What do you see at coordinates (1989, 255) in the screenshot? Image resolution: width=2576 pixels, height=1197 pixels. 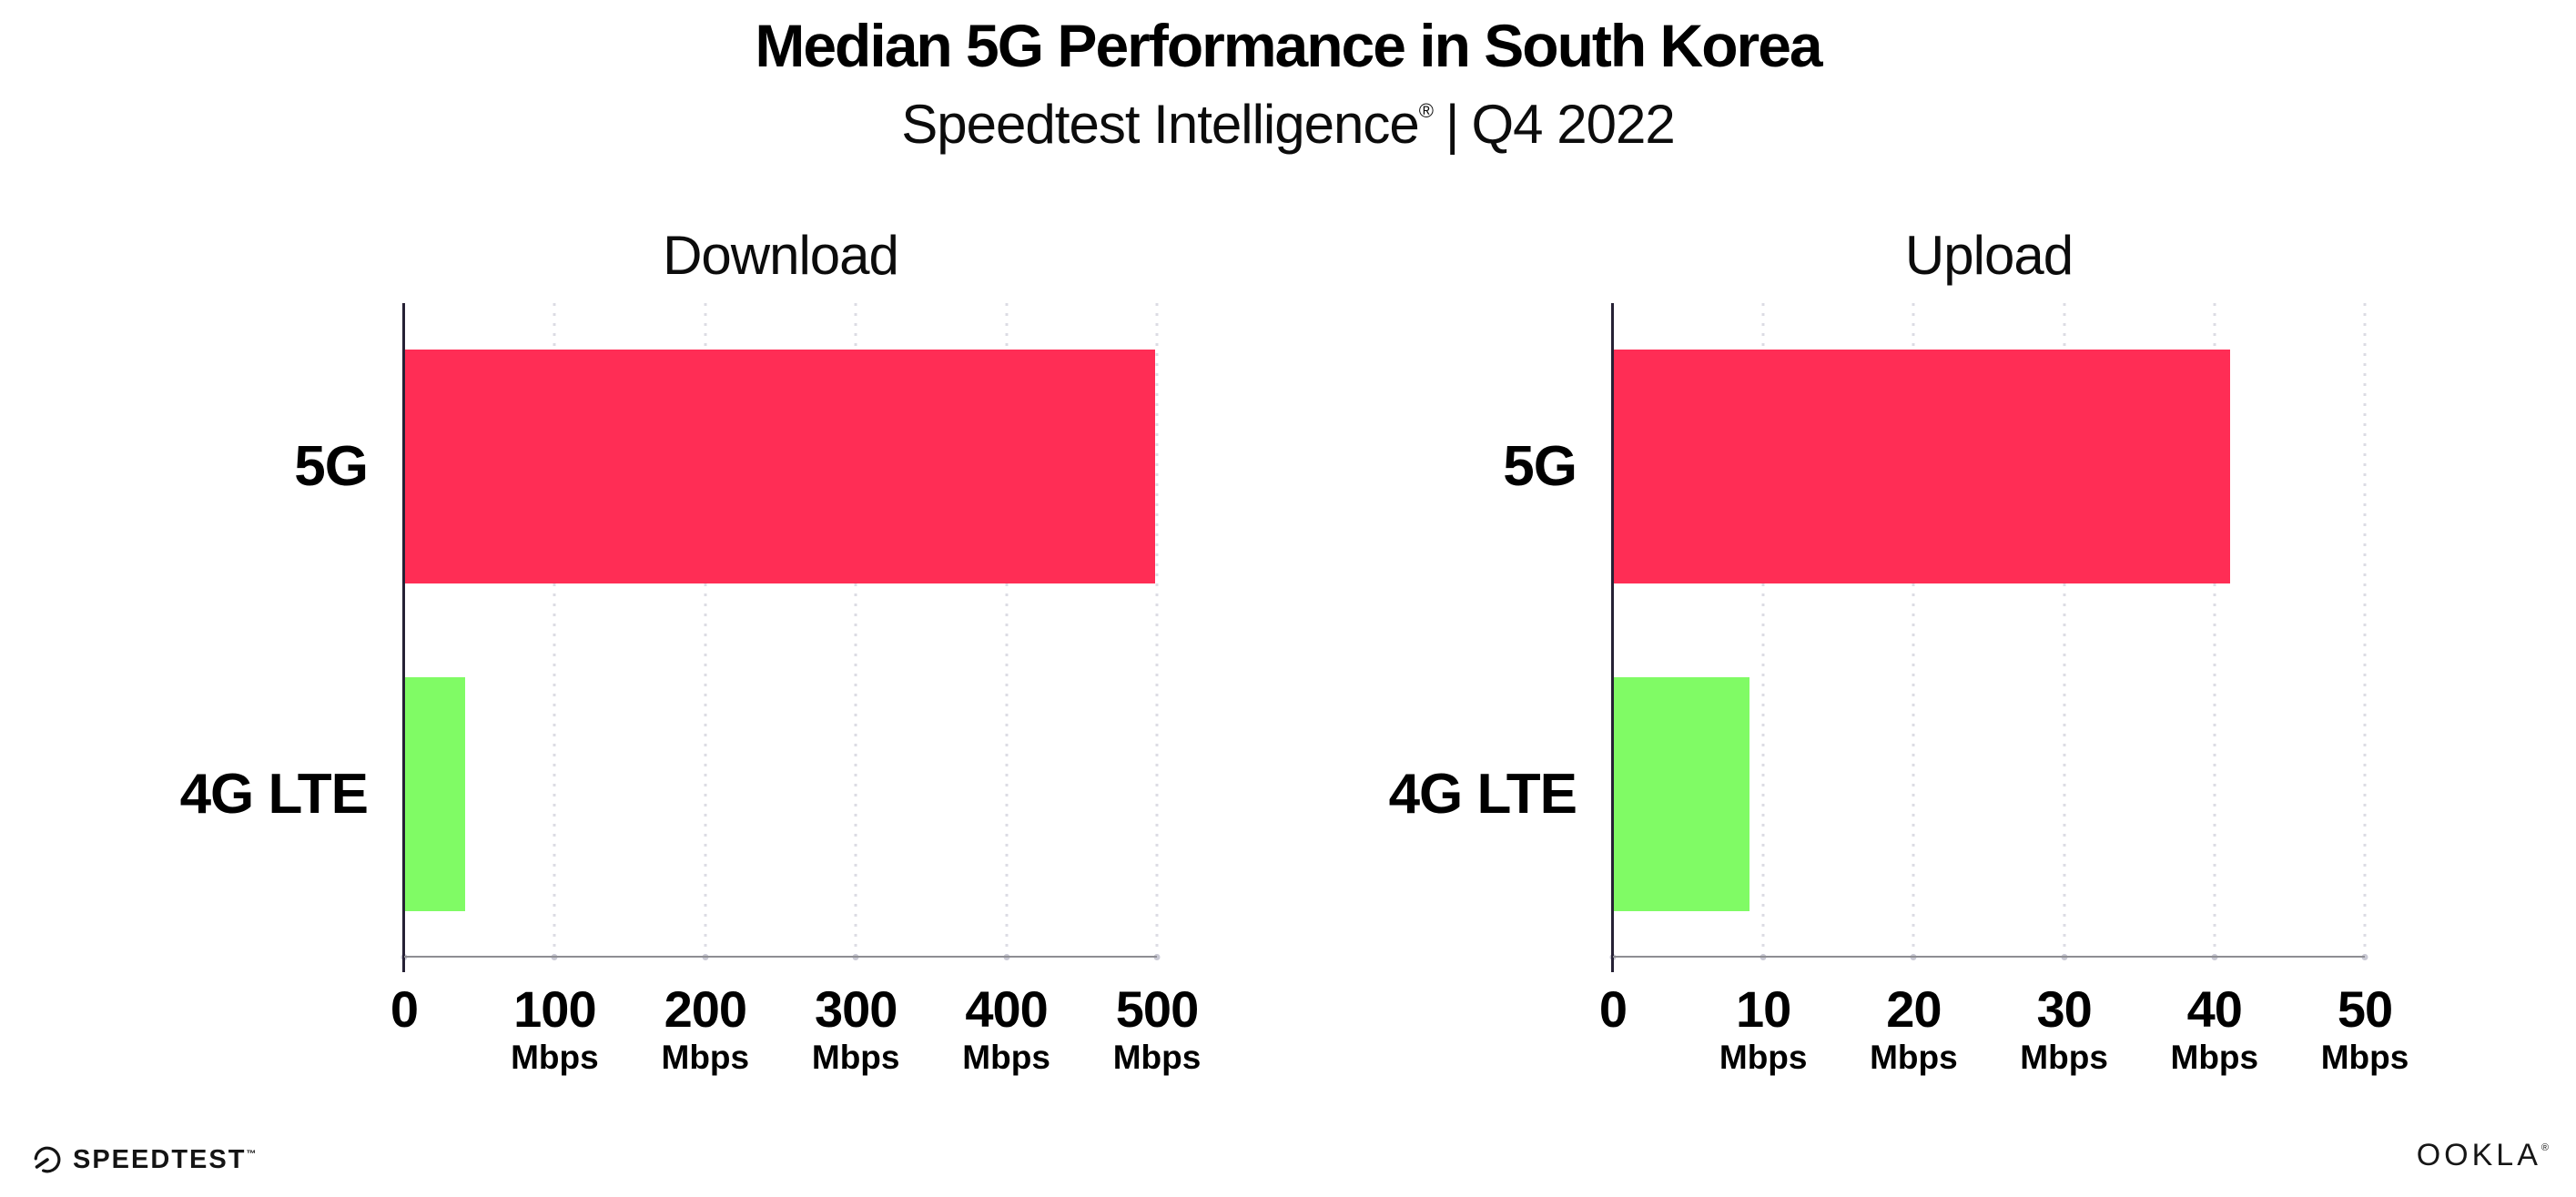 I see `upload-chart-title: Upload` at bounding box center [1989, 255].